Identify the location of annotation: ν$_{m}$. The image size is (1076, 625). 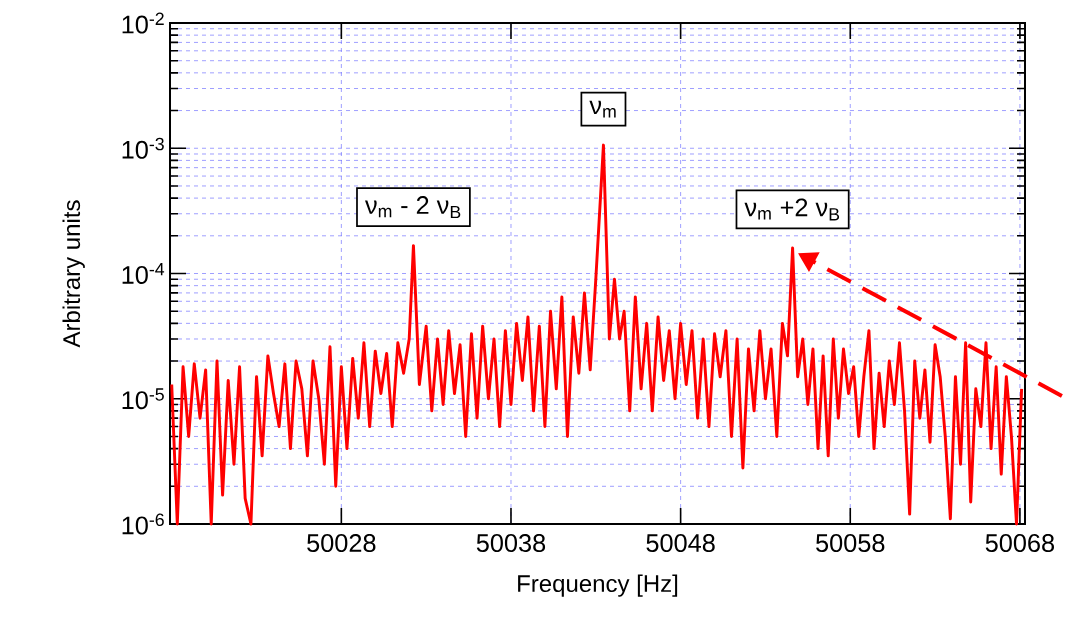
(602, 109).